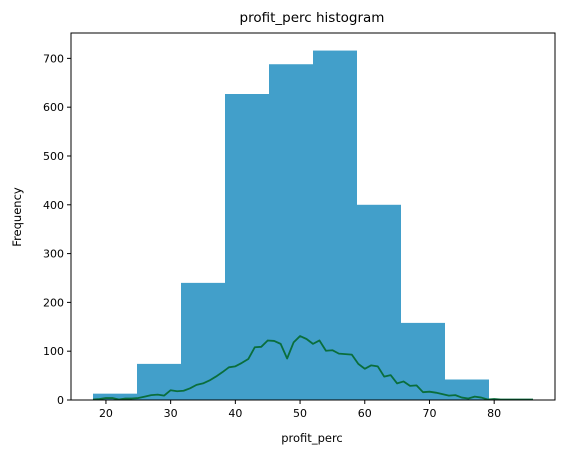 The height and width of the screenshot is (453, 571). I want to click on x-axis-ticks: 20 30 40 50 60 70 80, so click(300, 410).